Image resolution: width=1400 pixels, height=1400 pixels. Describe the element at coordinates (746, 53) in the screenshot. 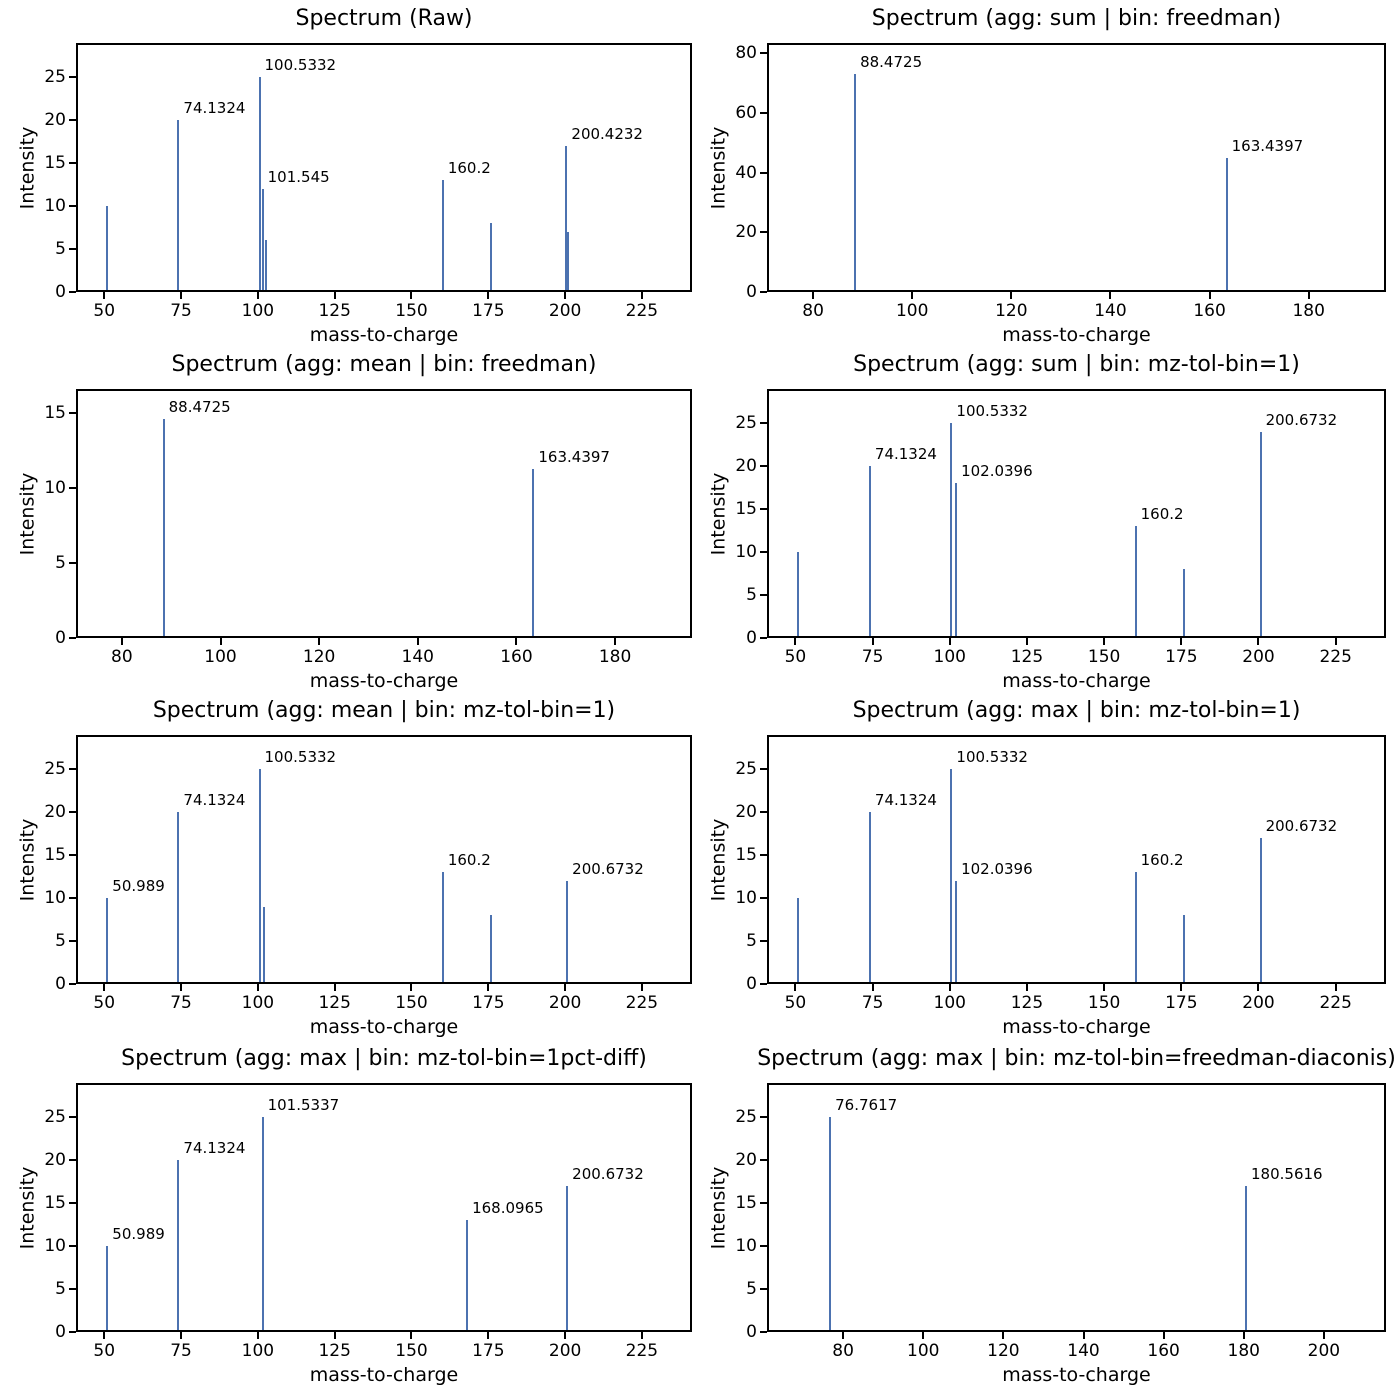

I see `y-tick-label: 80` at that location.